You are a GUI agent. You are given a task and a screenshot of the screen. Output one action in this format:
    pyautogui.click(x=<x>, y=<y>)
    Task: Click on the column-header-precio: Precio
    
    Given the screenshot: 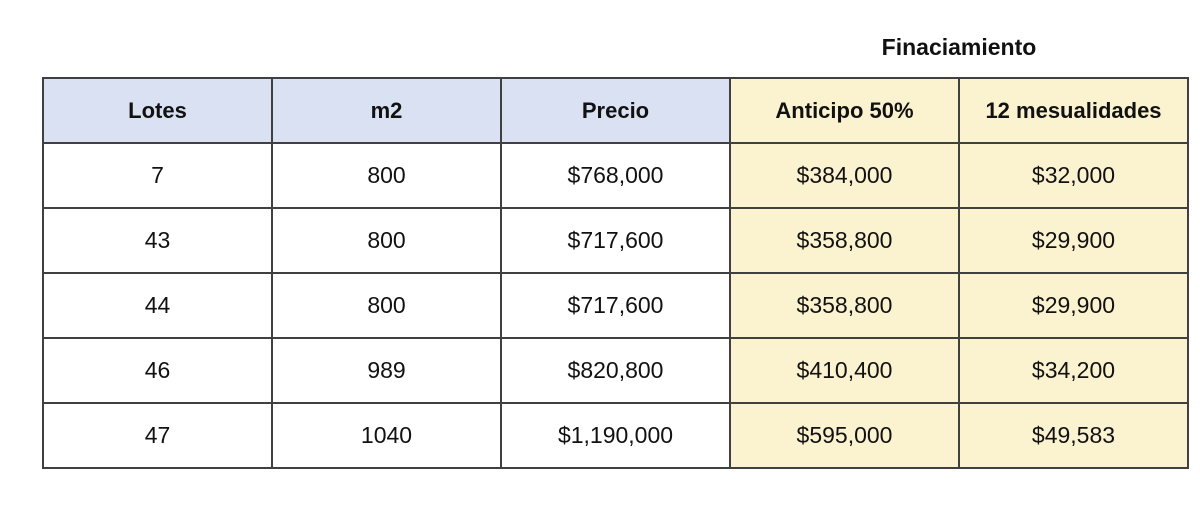 What is the action you would take?
    pyautogui.click(x=615, y=110)
    